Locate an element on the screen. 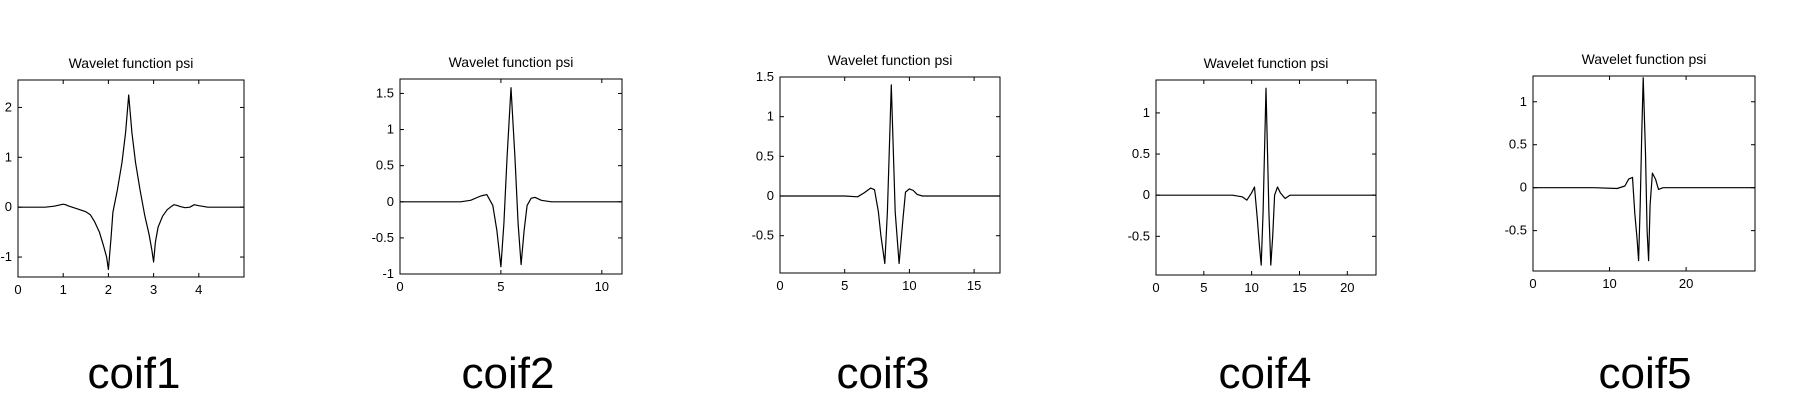 This screenshot has width=1800, height=411. wavelet-panel-5: Wavelet function psi 0 10 20 -0.5 0 0.5 1 coif5 is located at coordinates (1630, 224).